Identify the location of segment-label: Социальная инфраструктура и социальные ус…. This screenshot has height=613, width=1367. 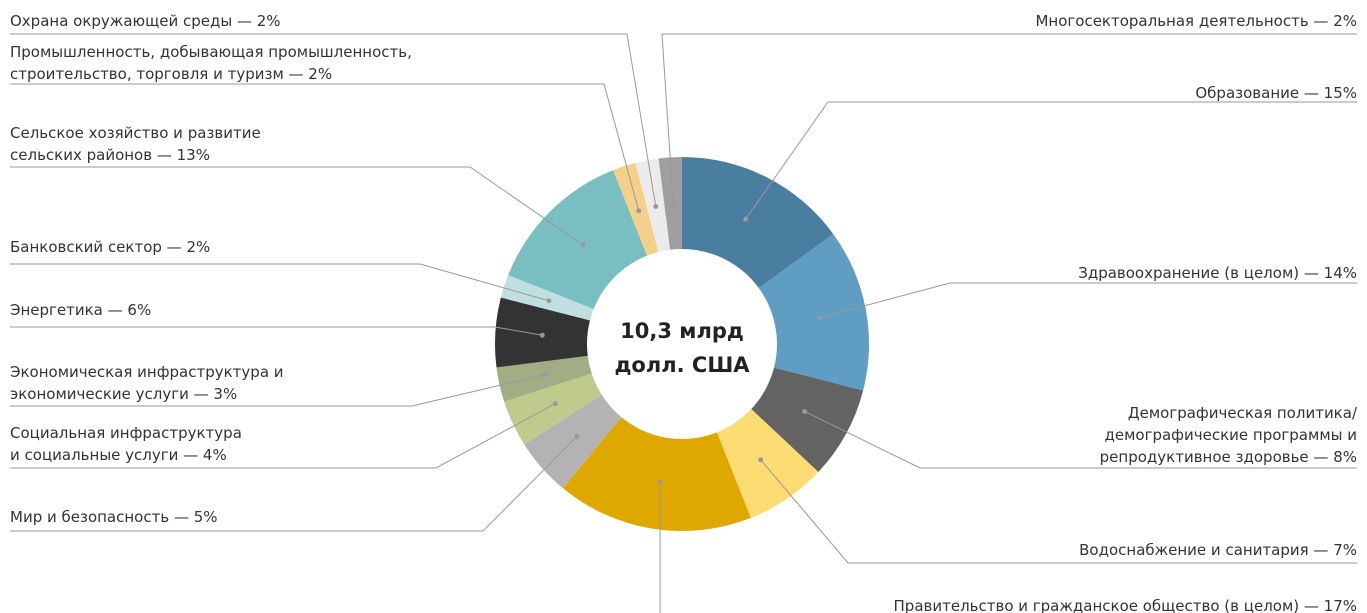
(126, 444).